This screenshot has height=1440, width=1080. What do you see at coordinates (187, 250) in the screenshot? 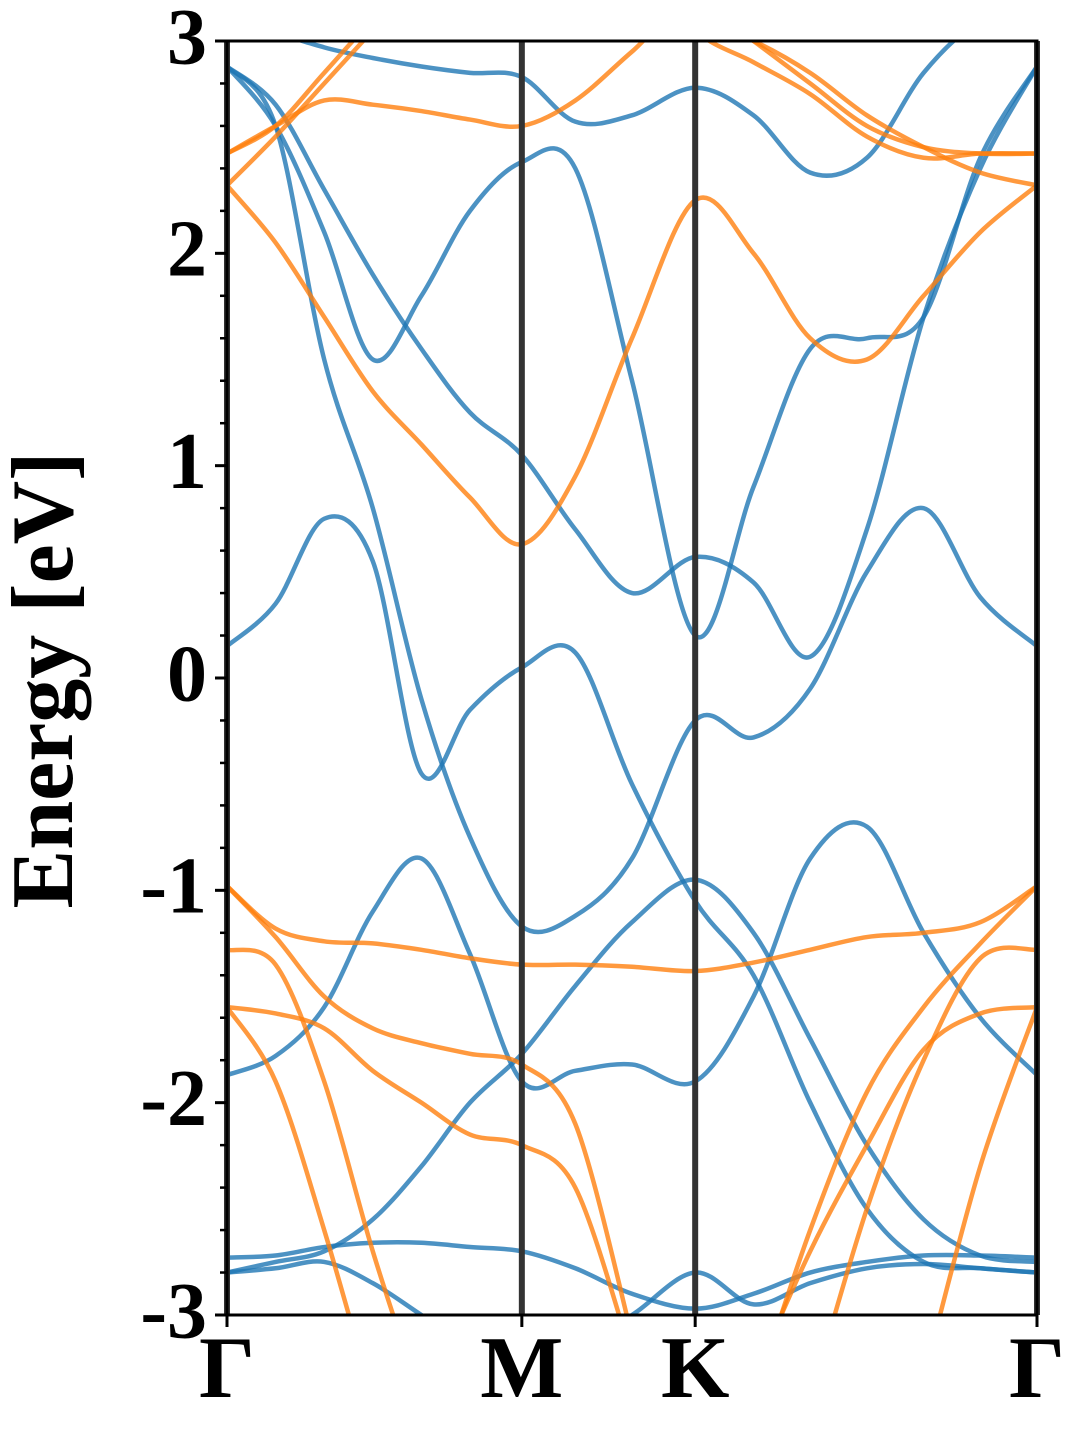
I see `y-tick-label: 2` at bounding box center [187, 250].